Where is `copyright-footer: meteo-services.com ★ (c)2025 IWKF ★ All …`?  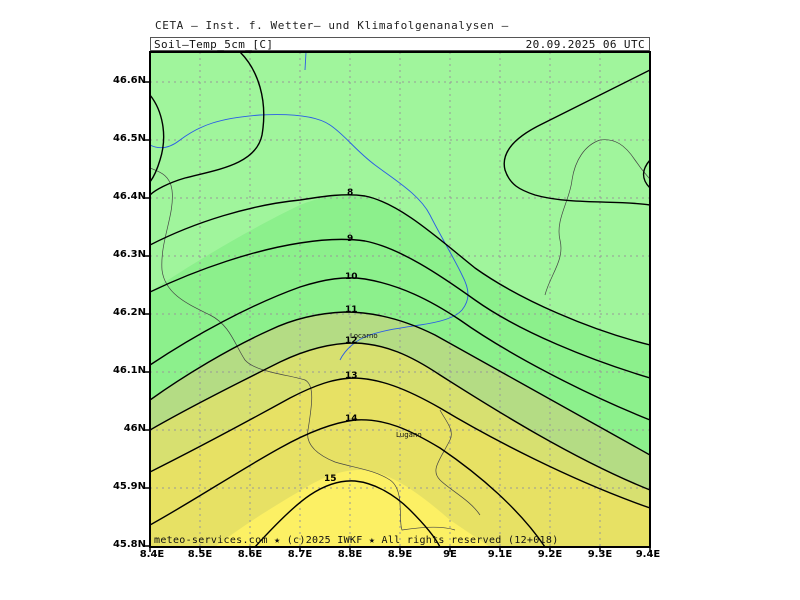 copyright-footer: meteo-services.com ★ (c)2025 IWKF ★ All … is located at coordinates (356, 540).